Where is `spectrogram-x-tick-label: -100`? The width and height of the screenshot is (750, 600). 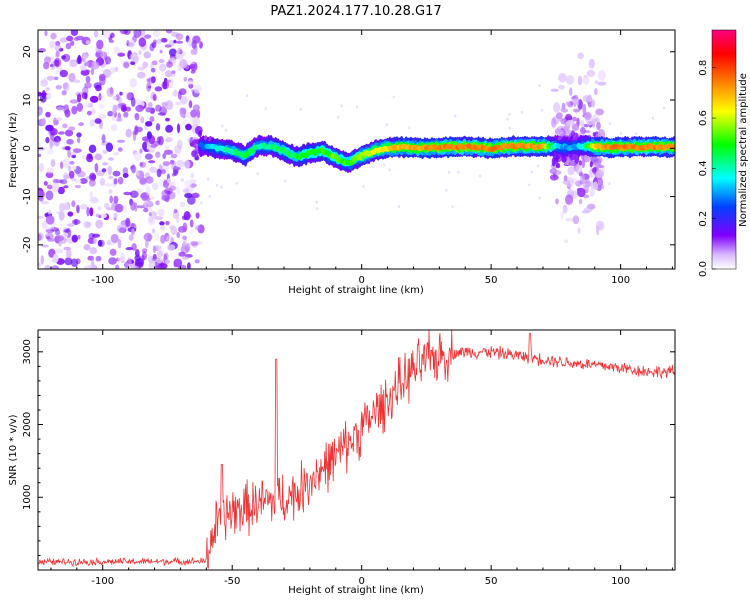 spectrogram-x-tick-label: -100 is located at coordinates (102, 280).